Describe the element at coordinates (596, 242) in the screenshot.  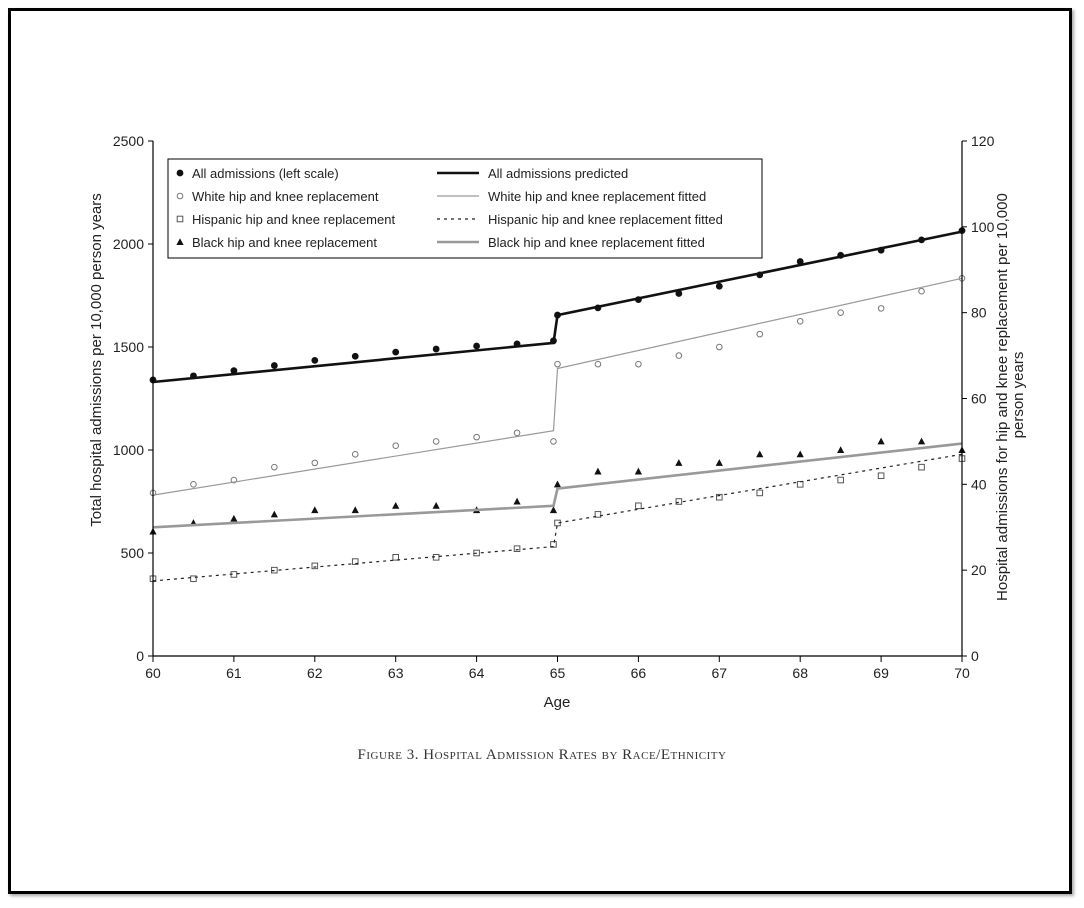
I see `legend-label: Black hip and knee replacement fitted` at that location.